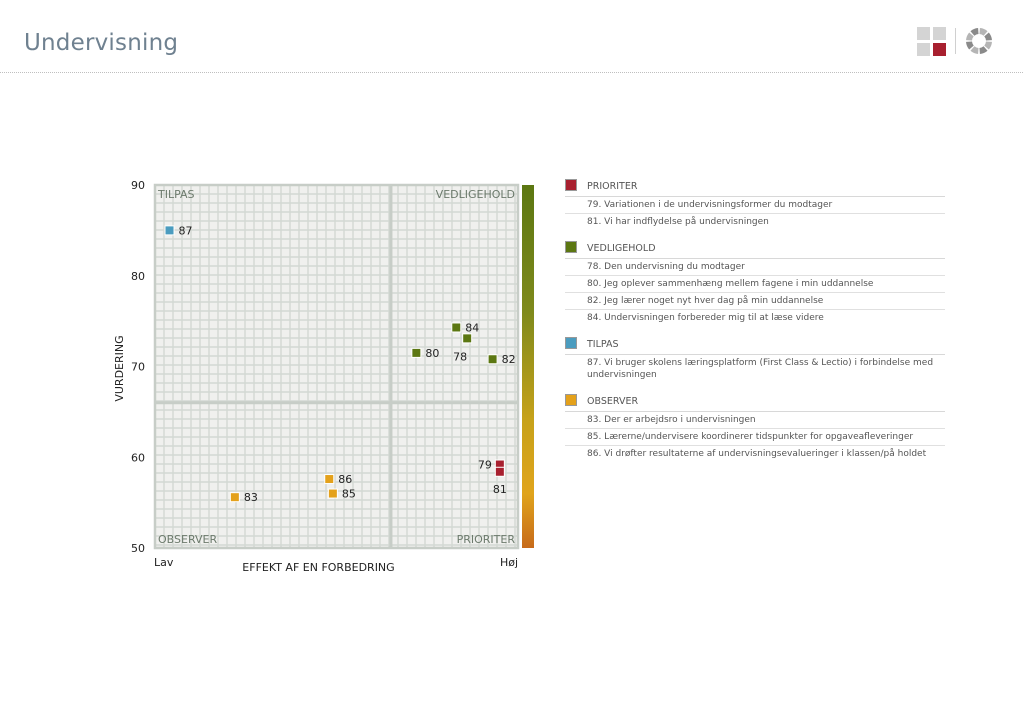  I want to click on y-tick-label: 90, so click(138, 185).